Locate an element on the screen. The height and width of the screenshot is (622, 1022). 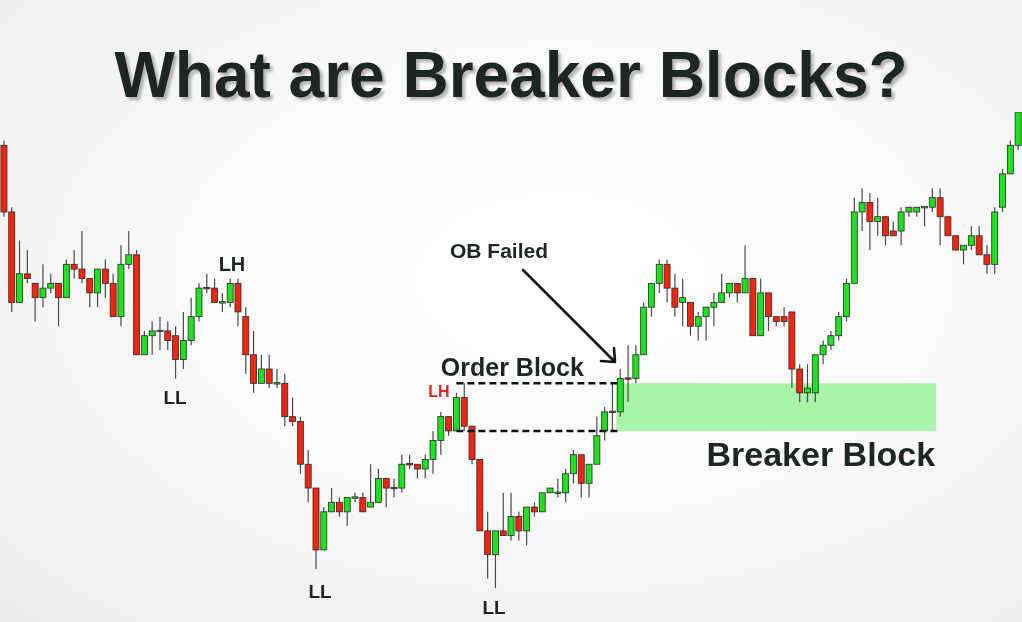
ref-line-label: Order Block is located at coordinates (512, 367).